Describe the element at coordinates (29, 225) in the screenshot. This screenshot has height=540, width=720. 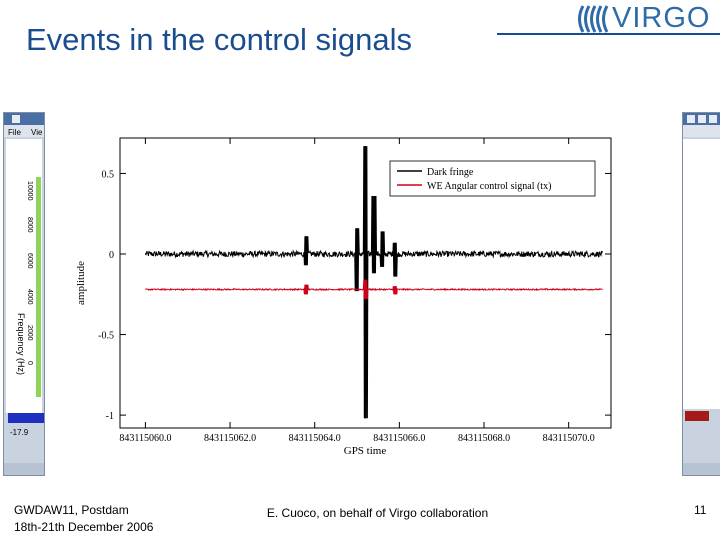
I see `spectrogram-ytick: 8000` at that location.